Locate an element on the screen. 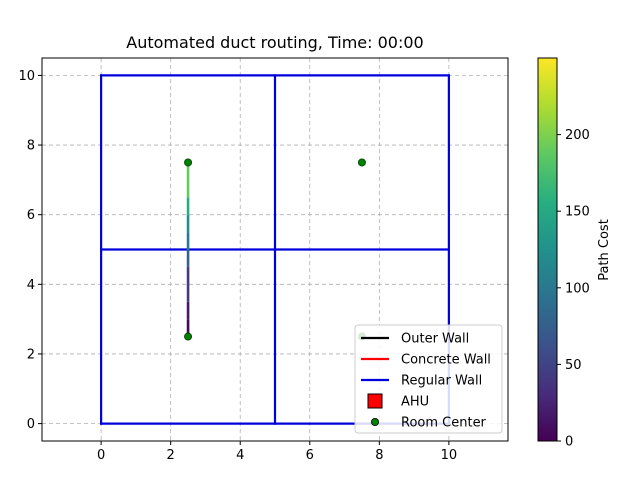 This screenshot has height=480, width=640. colorbar-label: Path Cost is located at coordinates (604, 250).